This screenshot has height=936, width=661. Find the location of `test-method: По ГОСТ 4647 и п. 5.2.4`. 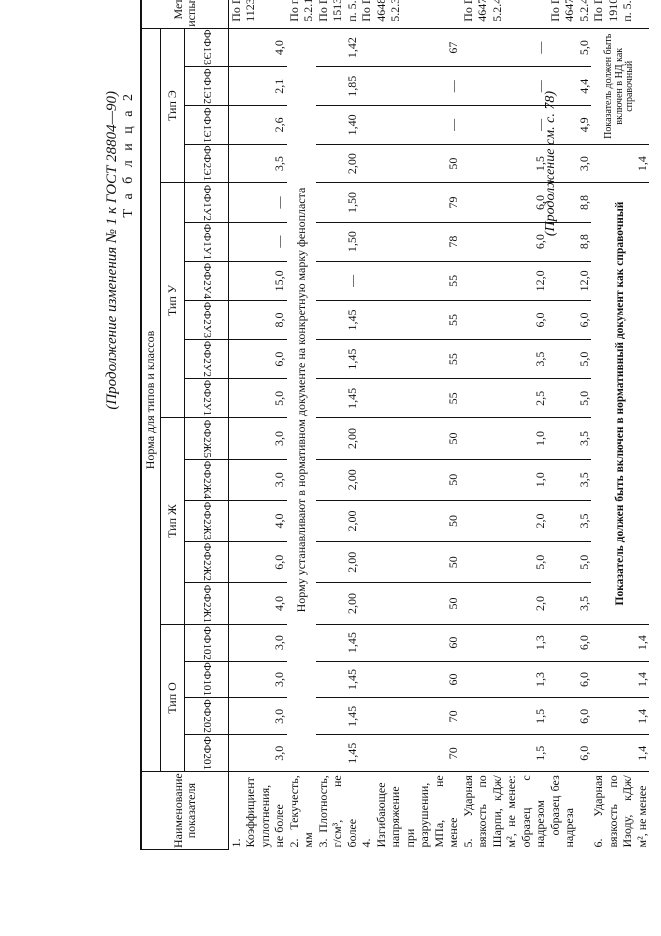

test-method: По ГОСТ 4647 и п. 5.2.4 is located at coordinates (504, 14).